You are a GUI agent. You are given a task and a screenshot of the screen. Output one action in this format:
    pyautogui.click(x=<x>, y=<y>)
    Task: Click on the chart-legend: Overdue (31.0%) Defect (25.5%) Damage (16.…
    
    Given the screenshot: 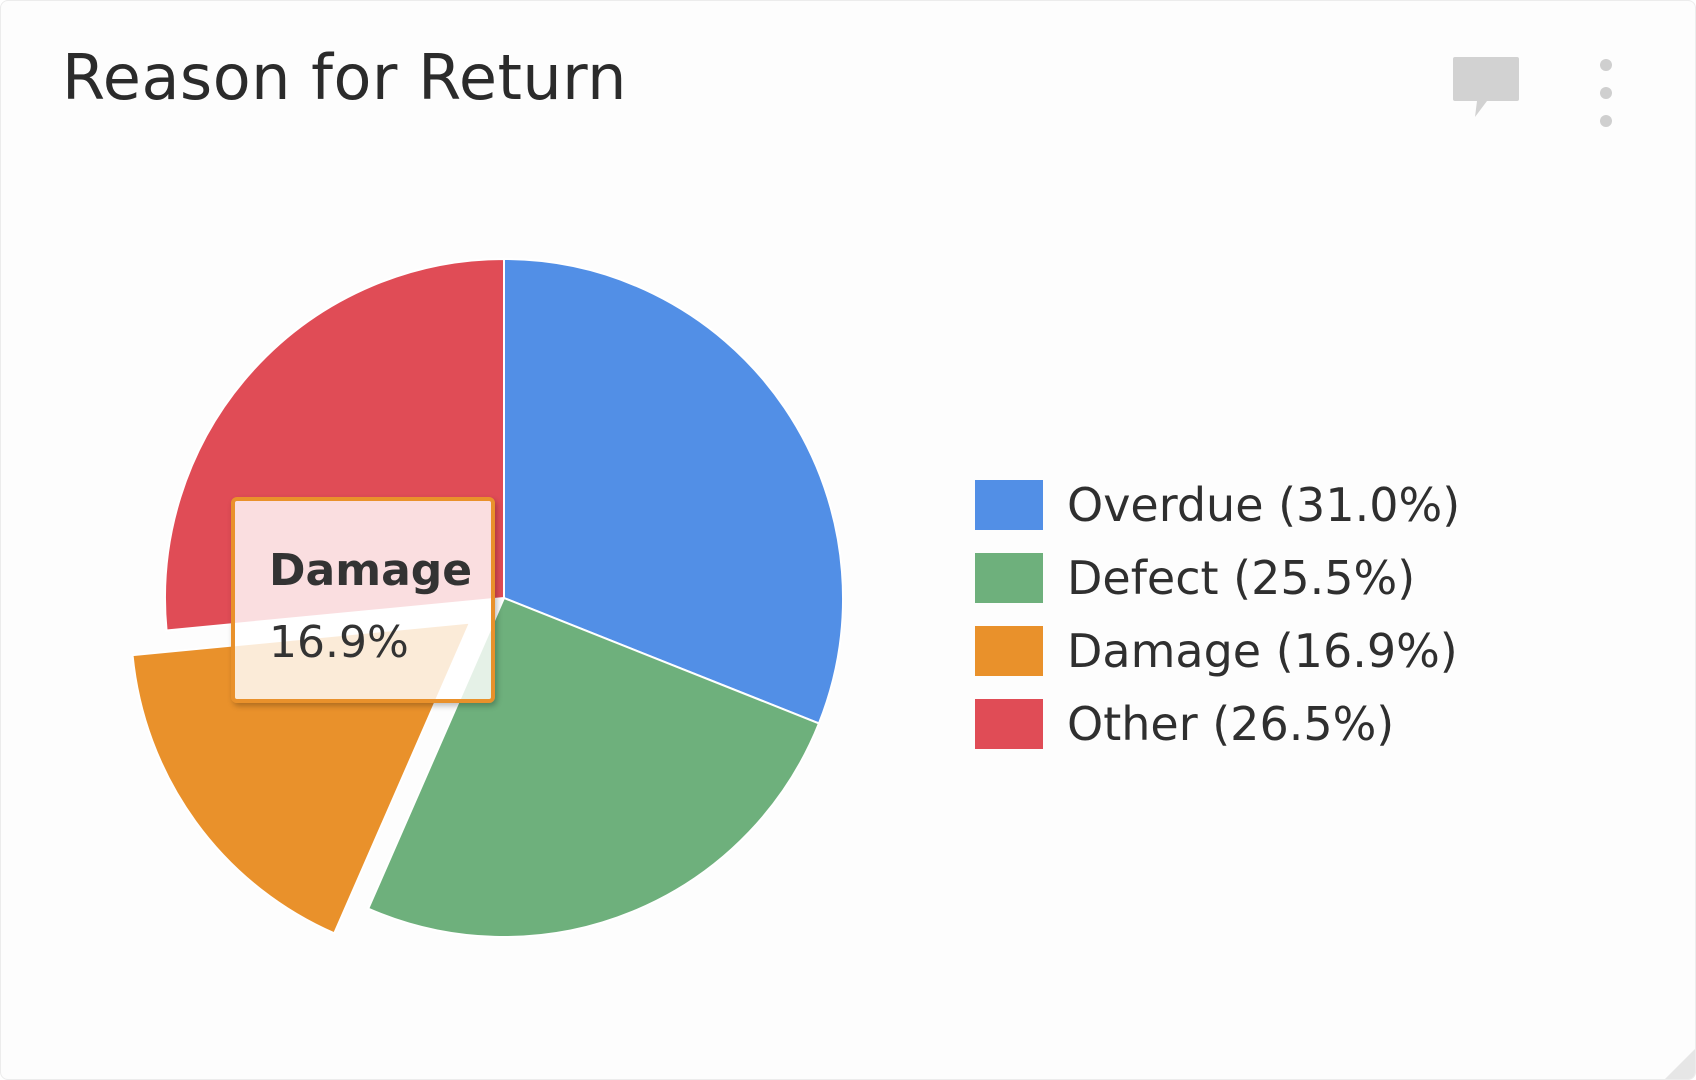 What is the action you would take?
    pyautogui.click(x=1218, y=614)
    